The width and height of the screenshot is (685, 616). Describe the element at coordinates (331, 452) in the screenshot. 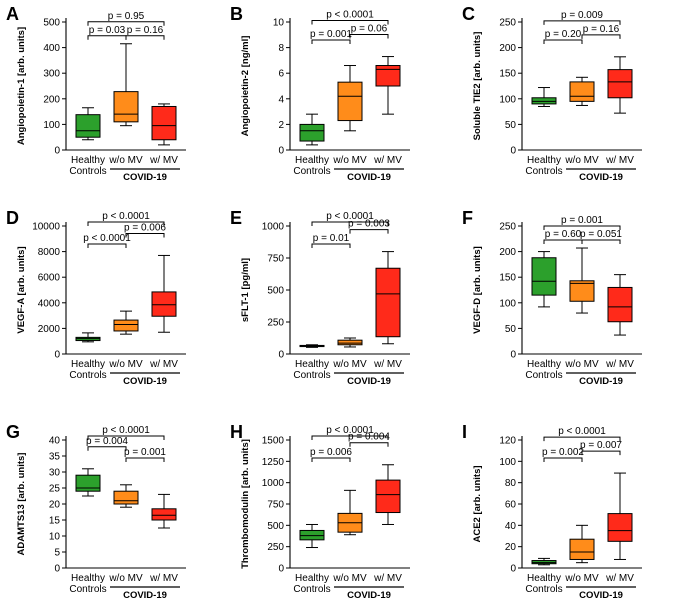

I see `p-value-label: p = 0.006` at that location.